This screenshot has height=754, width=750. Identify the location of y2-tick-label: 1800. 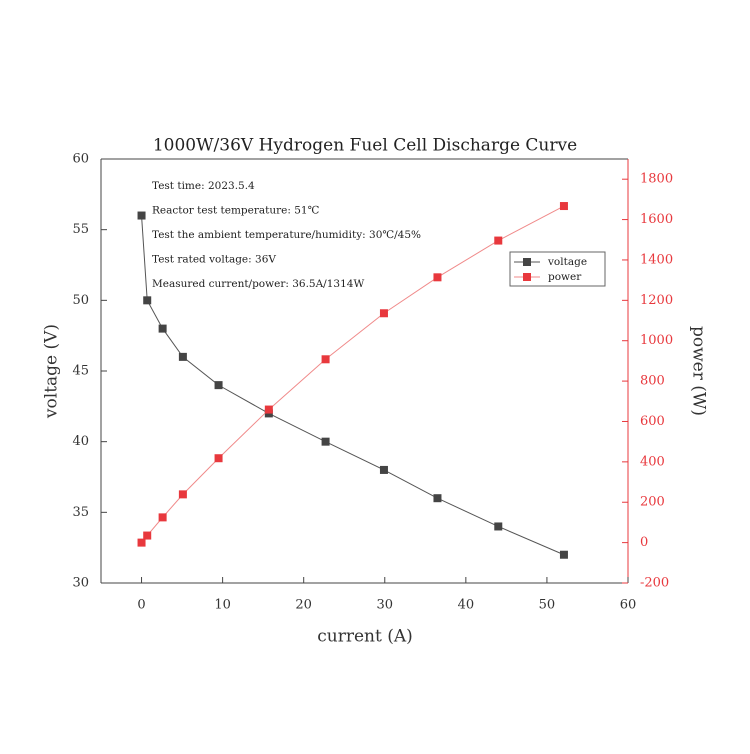
(656, 179).